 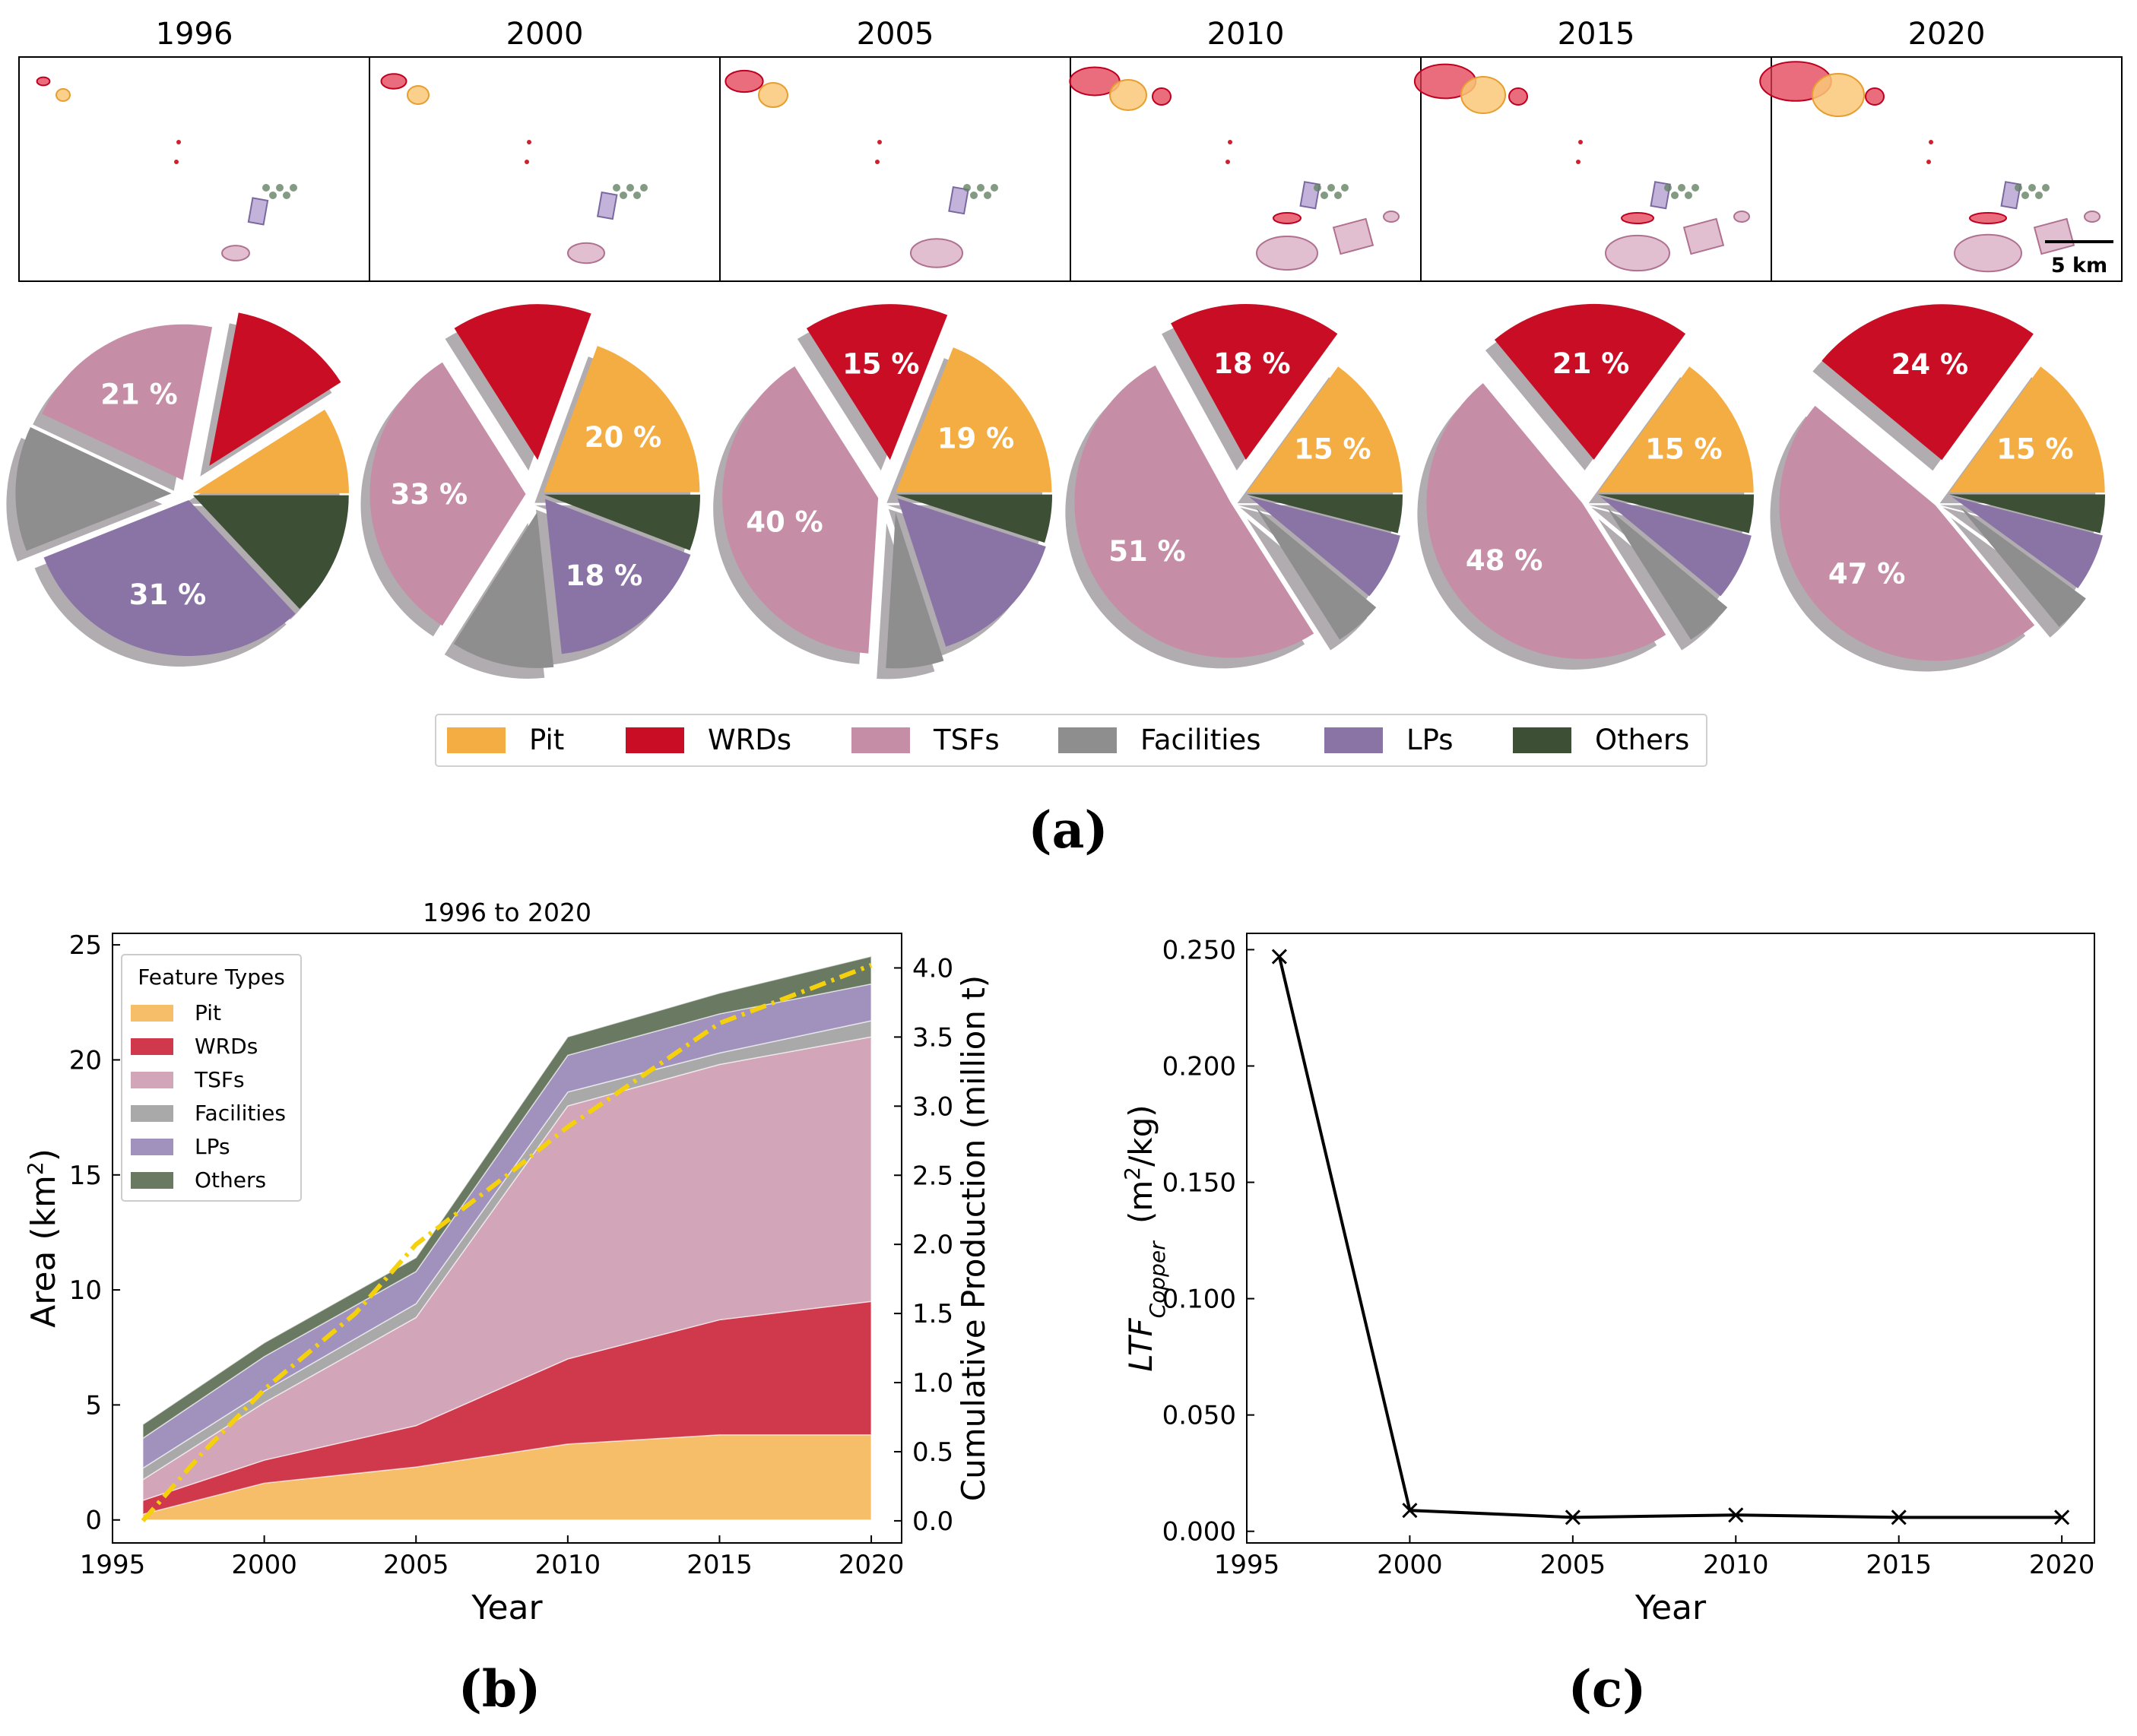 I want to click on y2-tick-label: 2.0, so click(x=932, y=1245).